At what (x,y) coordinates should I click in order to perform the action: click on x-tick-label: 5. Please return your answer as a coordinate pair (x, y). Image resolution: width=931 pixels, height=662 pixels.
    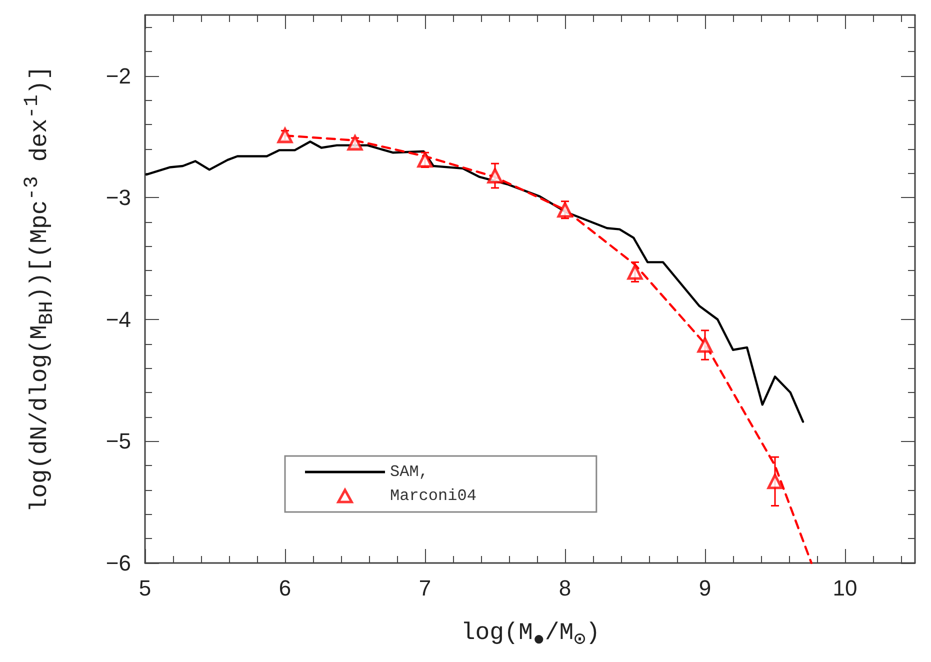
    Looking at the image, I should click on (145, 588).